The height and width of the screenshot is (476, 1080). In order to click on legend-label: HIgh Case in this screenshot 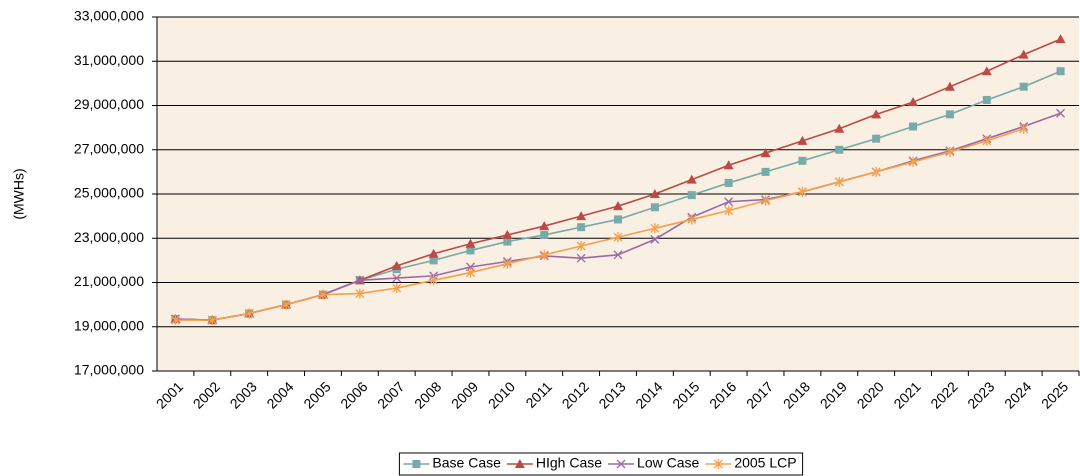, I will do `click(569, 463)`.